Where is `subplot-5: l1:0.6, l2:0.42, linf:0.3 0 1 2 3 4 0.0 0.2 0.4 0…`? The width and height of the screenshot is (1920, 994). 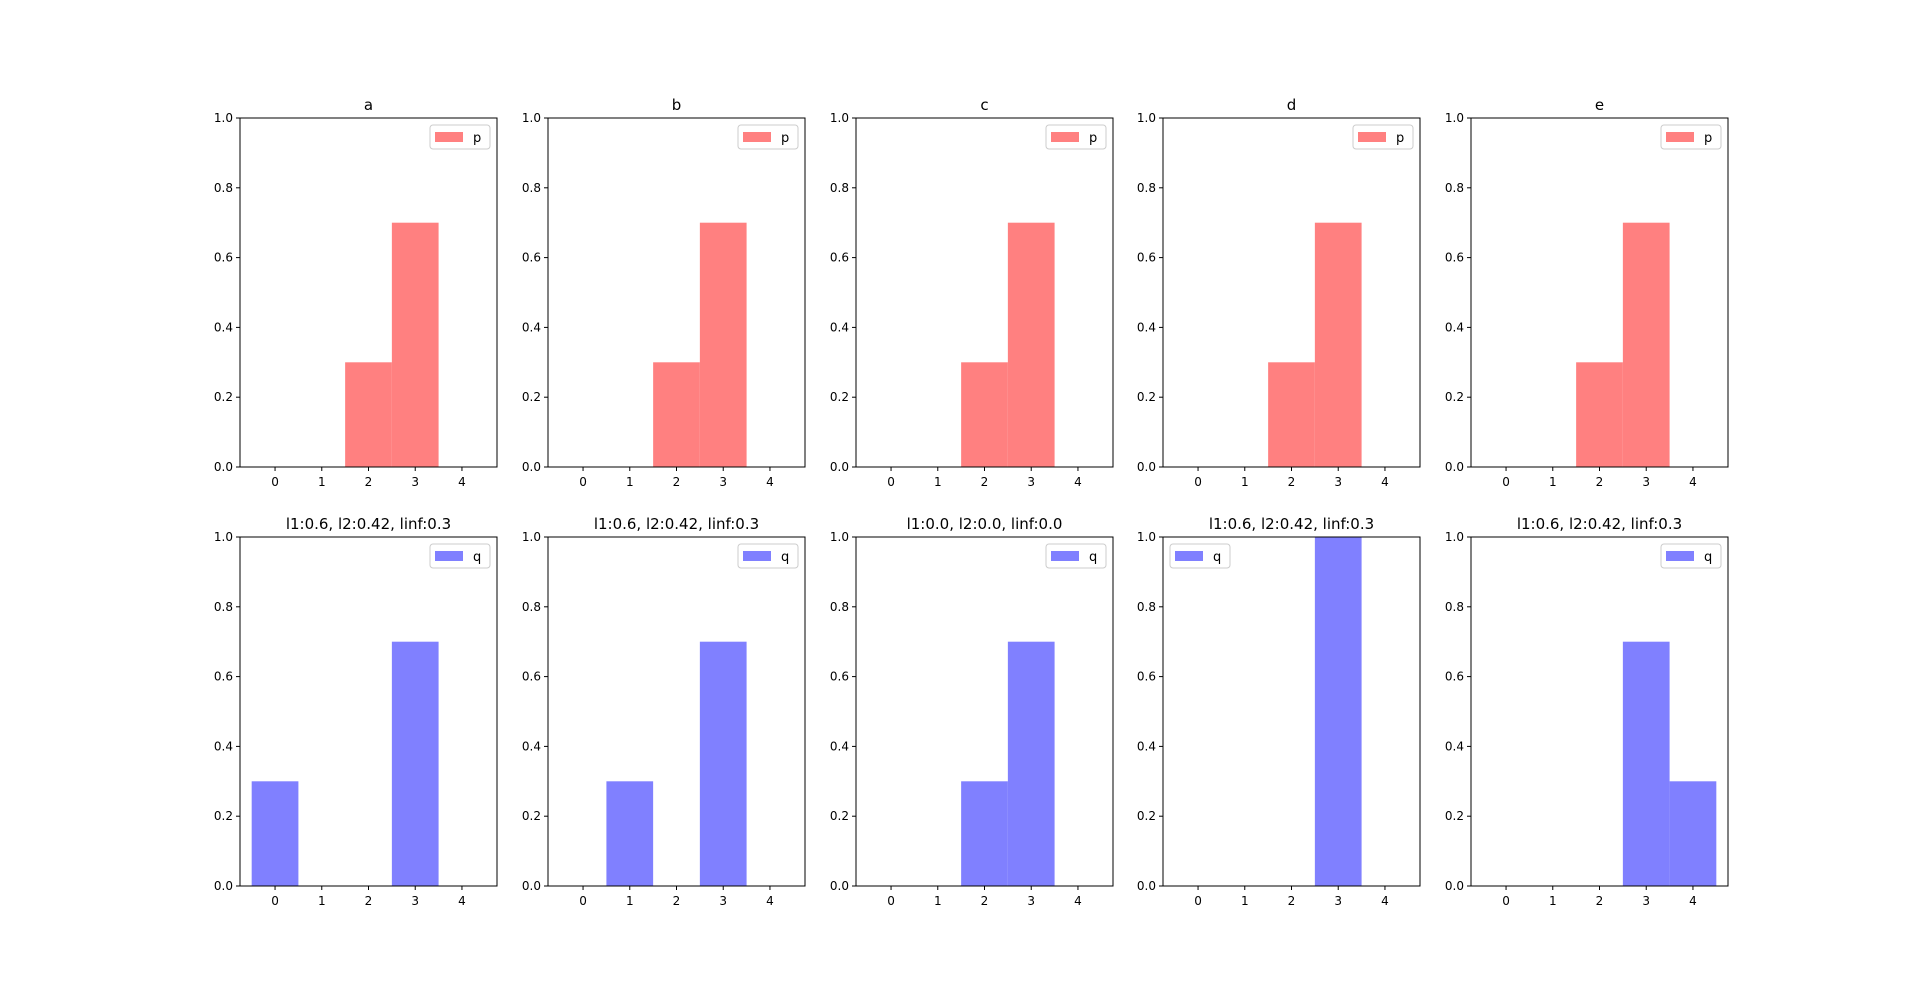
subplot-5: l1:0.6, l2:0.42, linf:0.3 0 1 2 3 4 0.0 0.2 0.4 0… is located at coordinates (356, 711).